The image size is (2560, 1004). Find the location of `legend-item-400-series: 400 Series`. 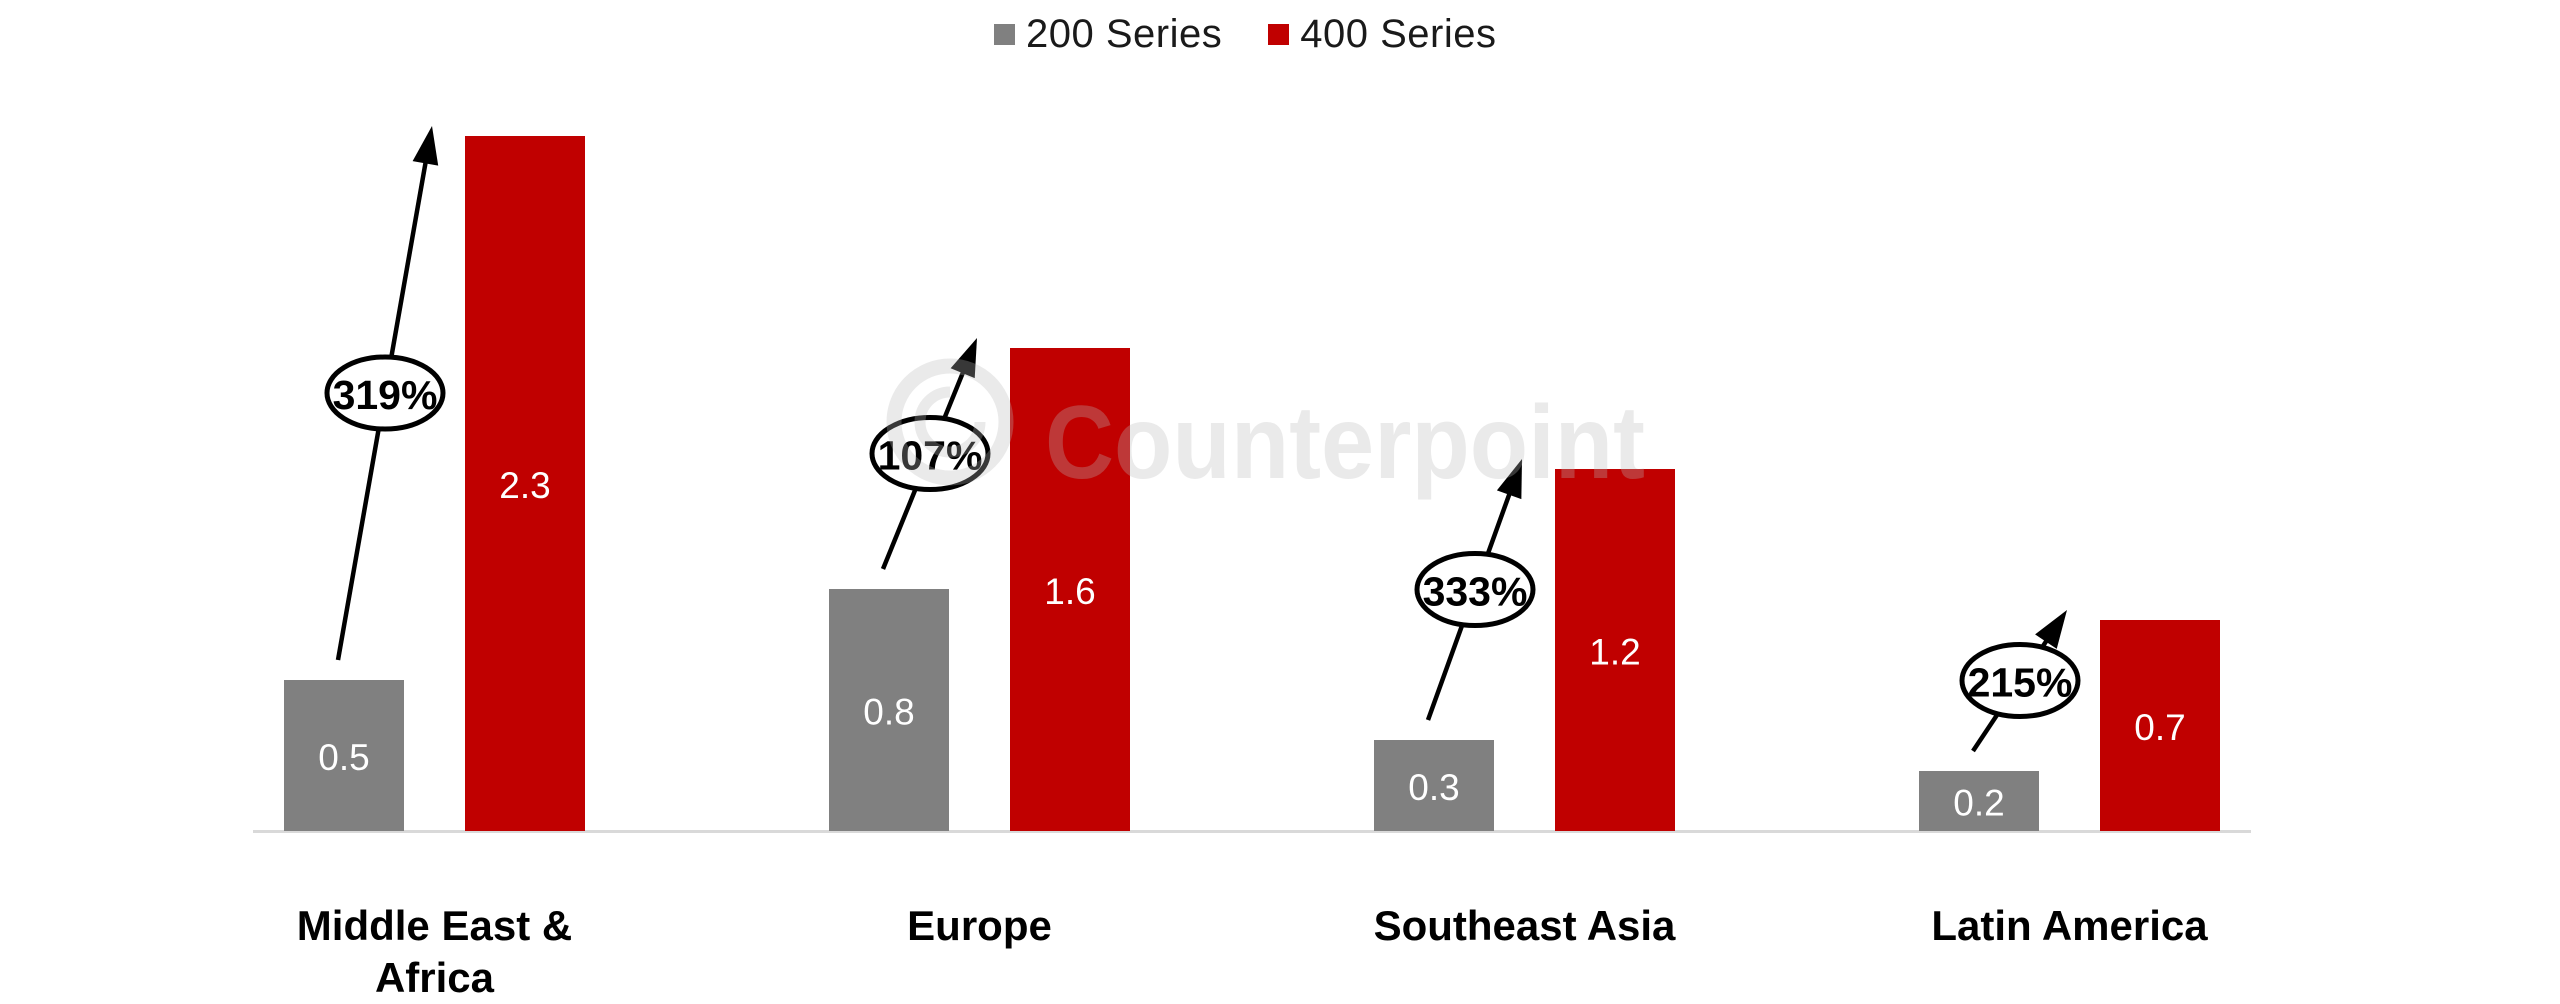

legend-item-400-series: 400 Series is located at coordinates (1382, 34).